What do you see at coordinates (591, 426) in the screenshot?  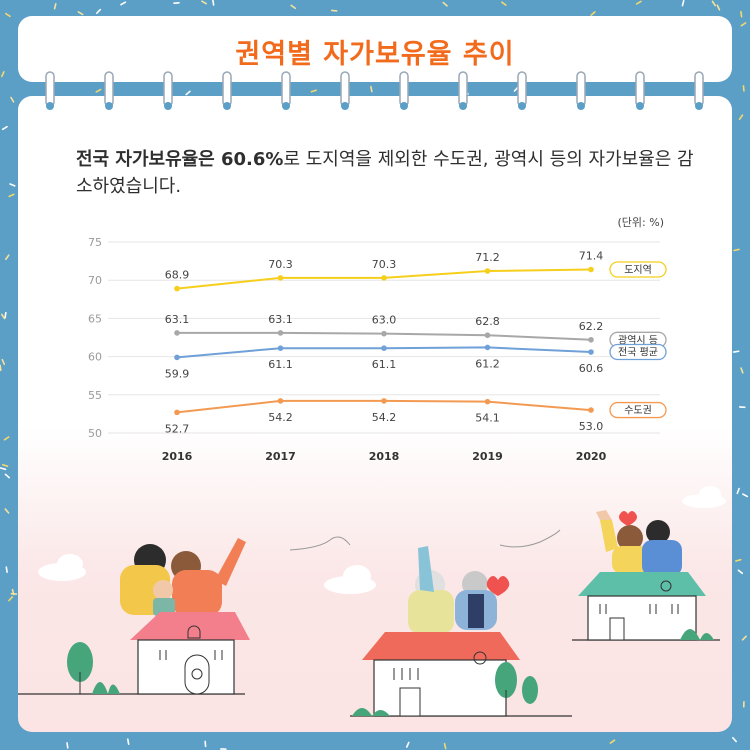 I see `data-label: 53.0` at bounding box center [591, 426].